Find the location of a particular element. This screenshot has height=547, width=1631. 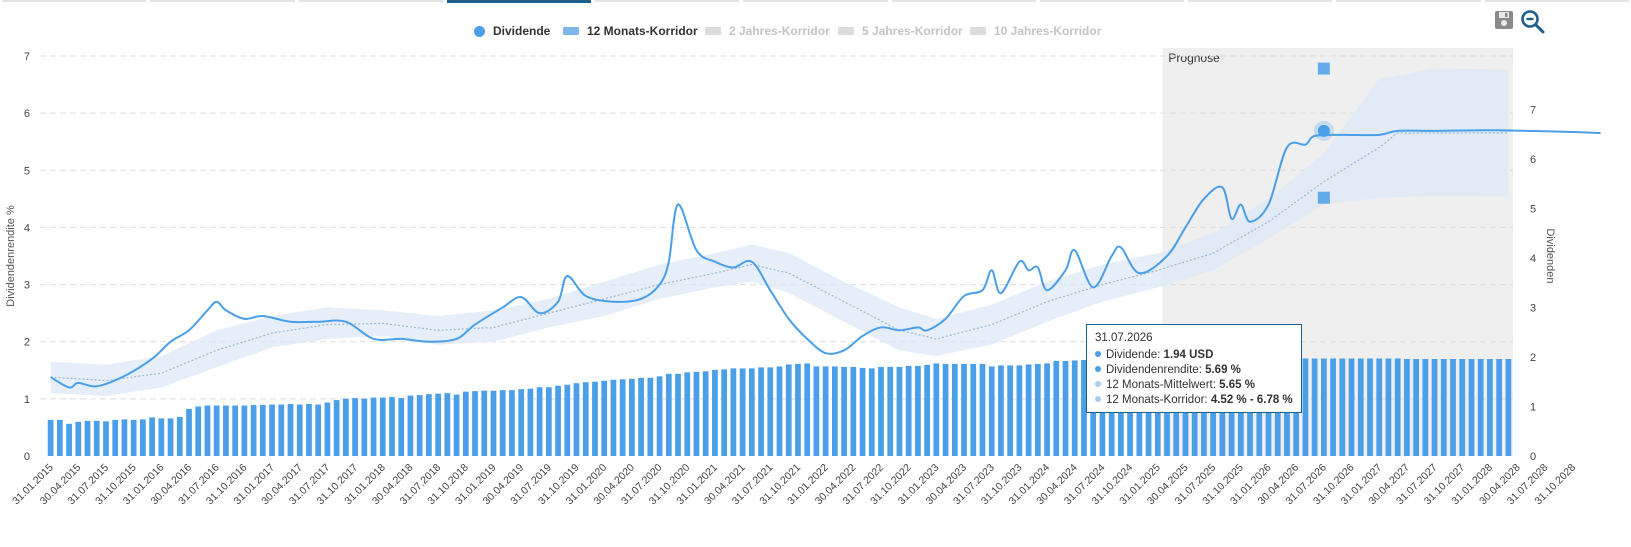

forecast-label: Prognose is located at coordinates (1194, 58).